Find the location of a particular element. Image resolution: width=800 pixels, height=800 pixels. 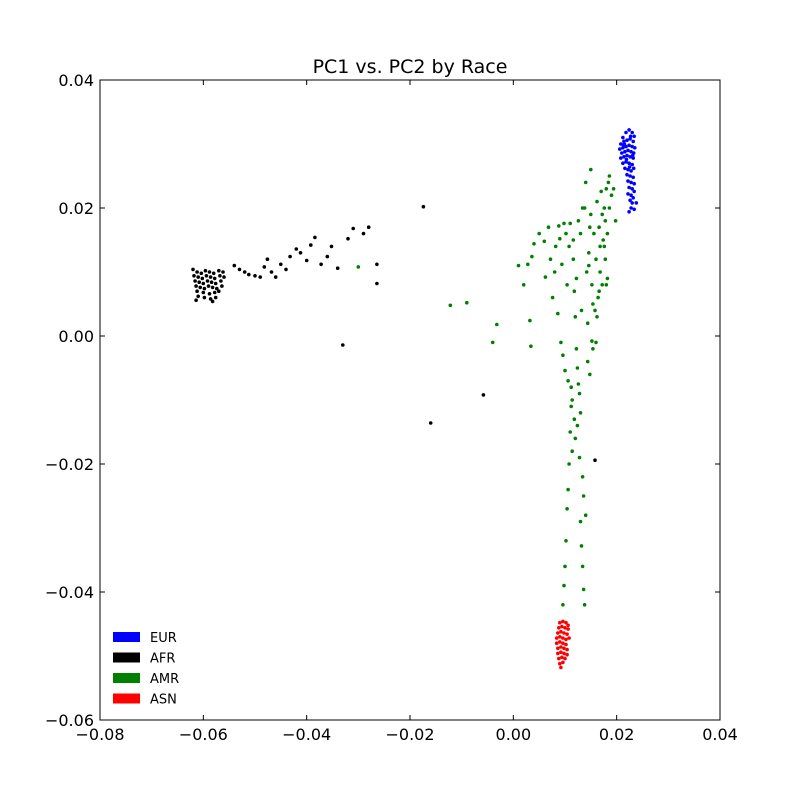

series-eur is located at coordinates (628, 171).